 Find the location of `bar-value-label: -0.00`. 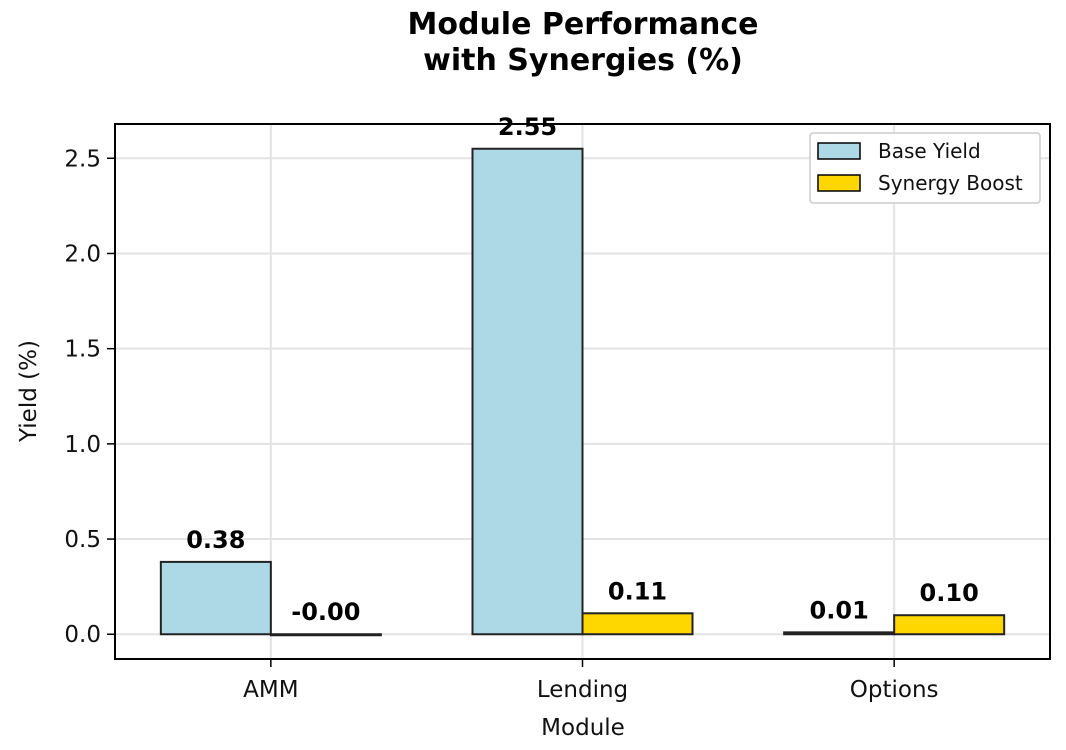

bar-value-label: -0.00 is located at coordinates (325, 612).